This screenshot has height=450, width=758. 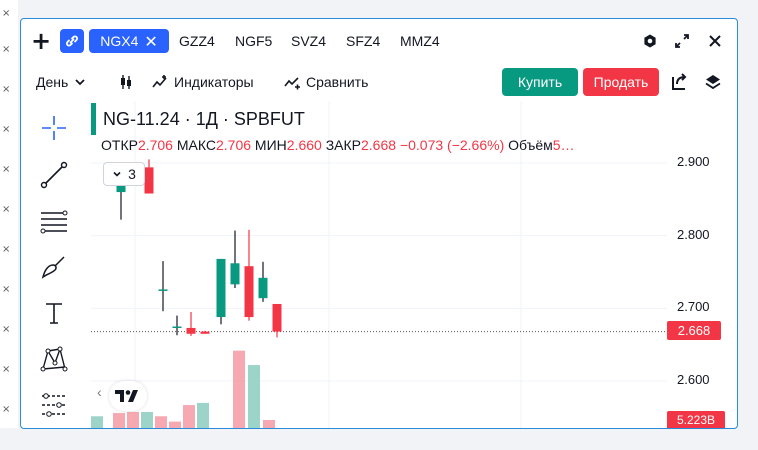 I want to click on layers-icon, so click(x=713, y=82).